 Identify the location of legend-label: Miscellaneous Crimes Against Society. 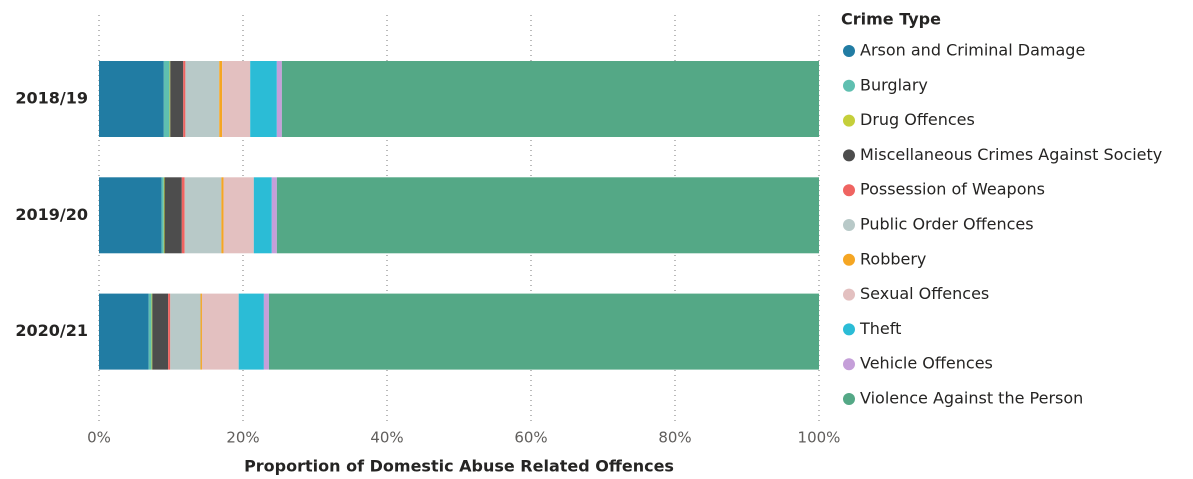
(1011, 154).